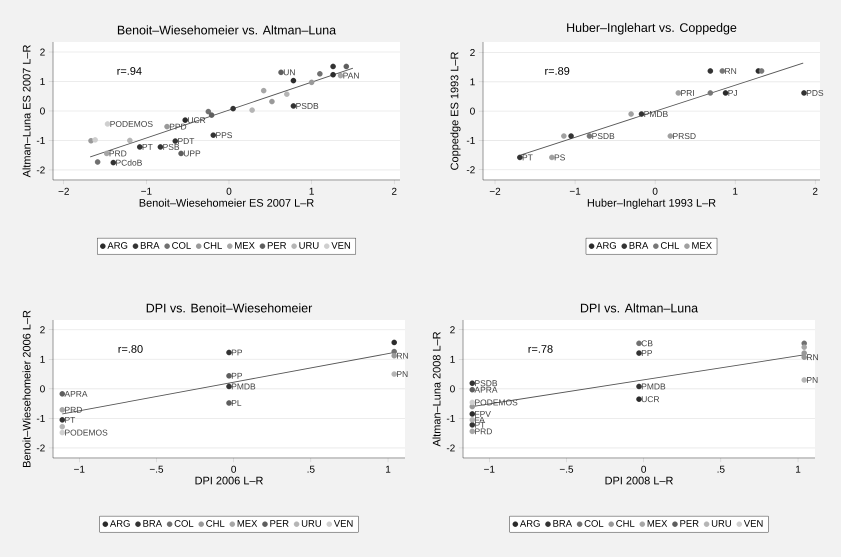 This screenshot has height=557, width=841. What do you see at coordinates (186, 141) in the screenshot?
I see `annotation: PDT` at bounding box center [186, 141].